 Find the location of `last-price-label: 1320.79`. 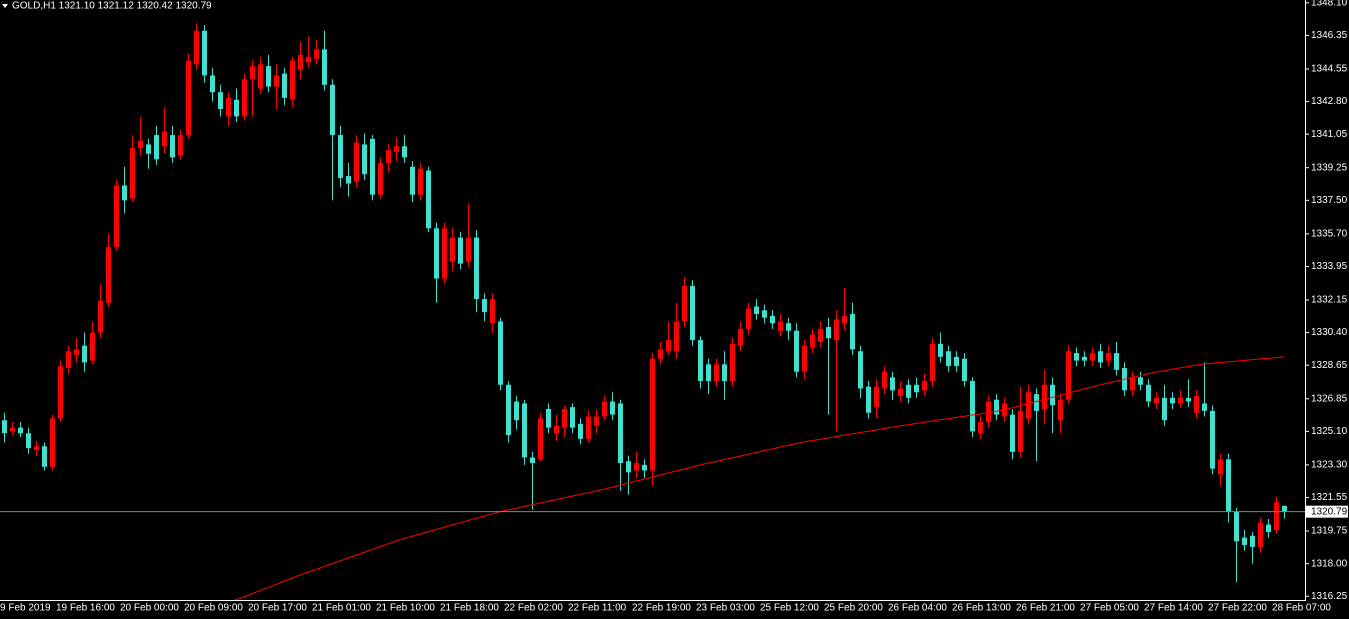

last-price-label: 1320.79 is located at coordinates (1329, 511).